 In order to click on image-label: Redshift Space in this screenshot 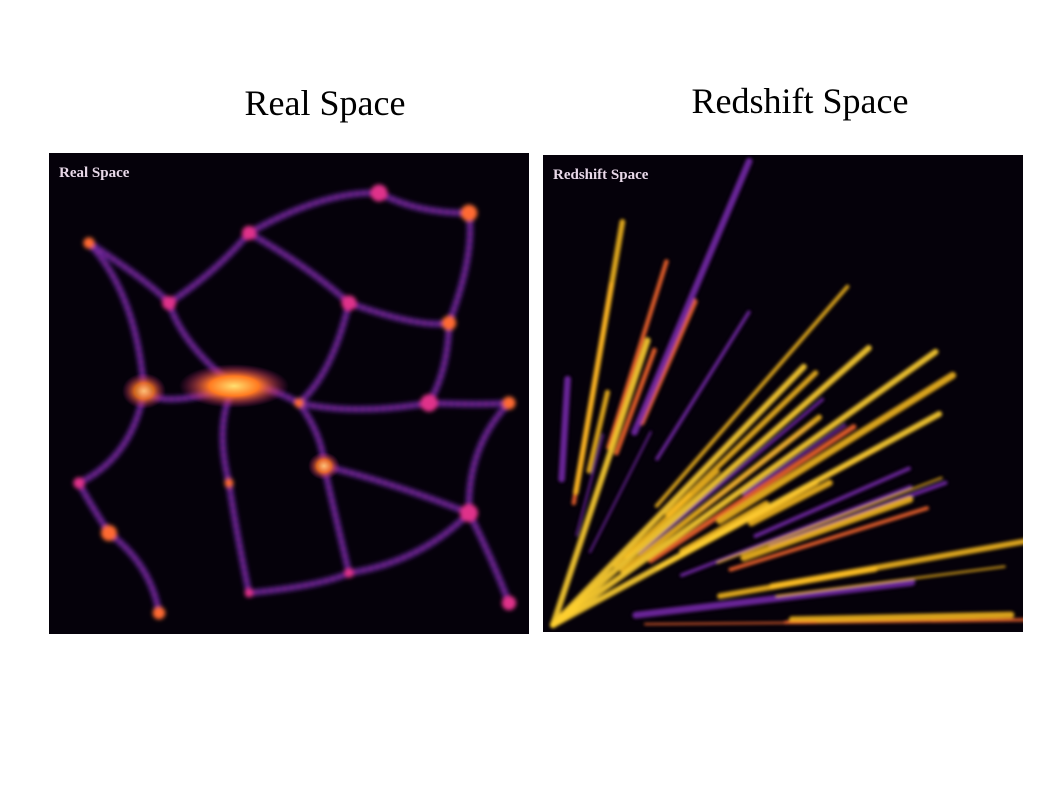, I will do `click(601, 175)`.